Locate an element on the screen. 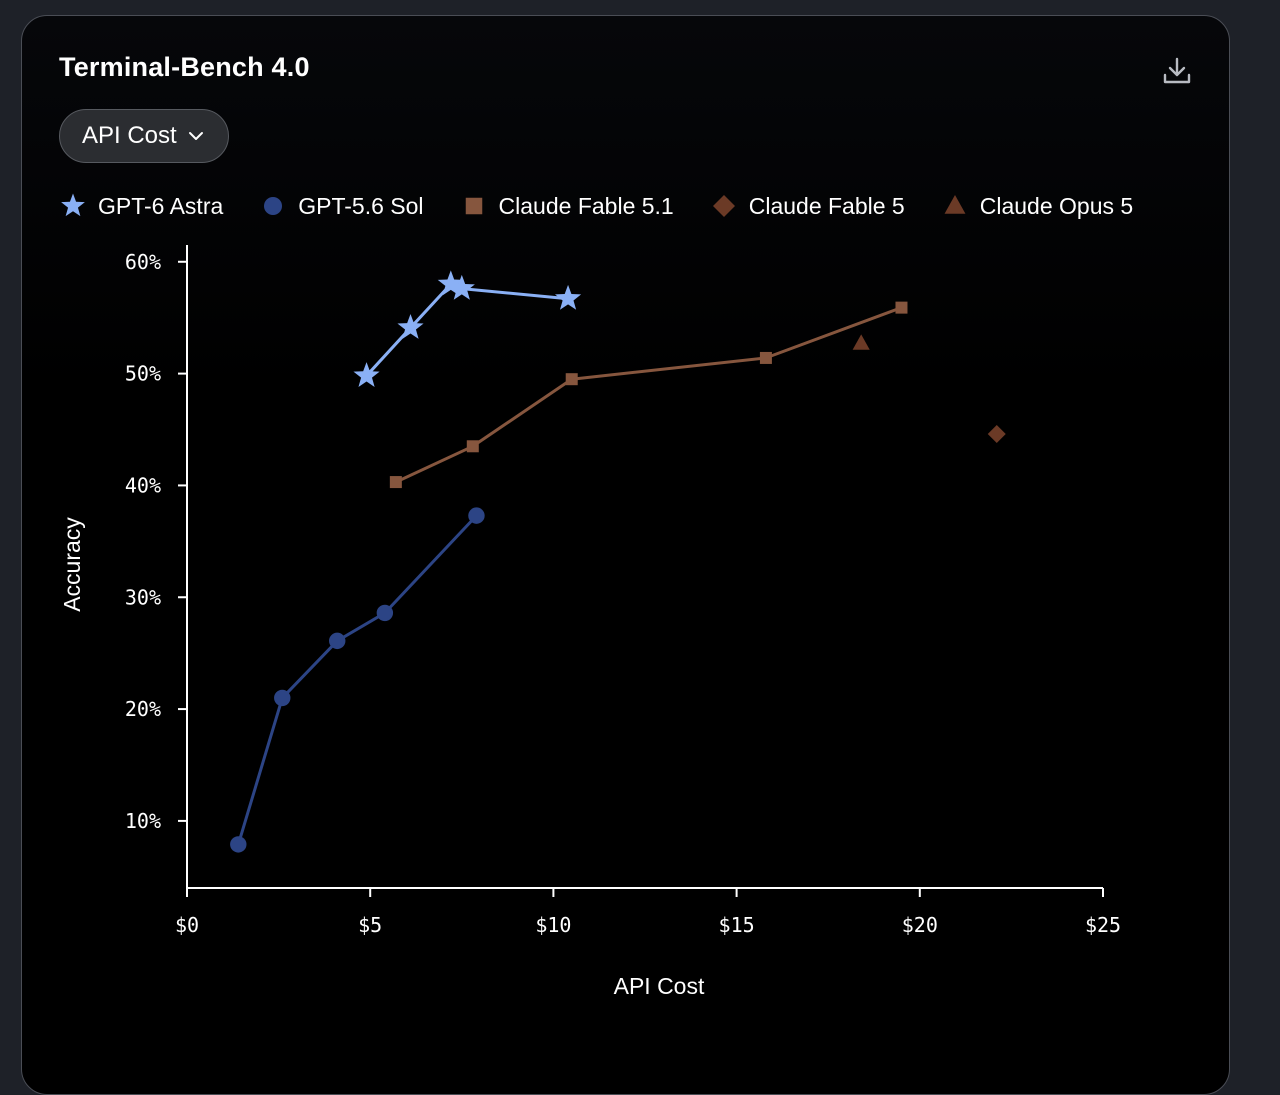 This screenshot has height=1095, width=1280. download-icon is located at coordinates (1177, 71).